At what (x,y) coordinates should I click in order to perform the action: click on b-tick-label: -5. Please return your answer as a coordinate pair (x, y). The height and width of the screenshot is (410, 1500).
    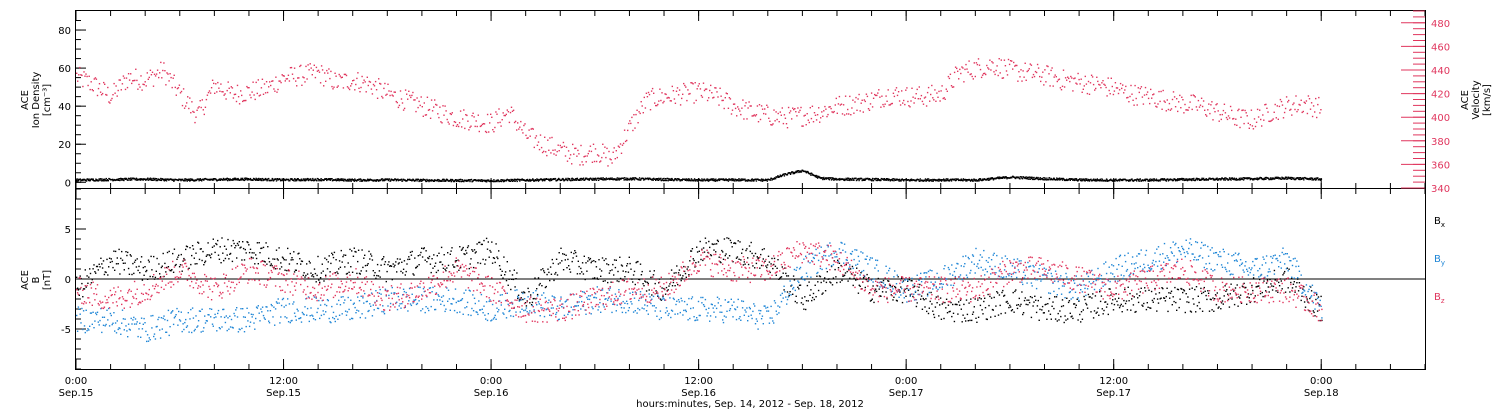
    Looking at the image, I should click on (66, 330).